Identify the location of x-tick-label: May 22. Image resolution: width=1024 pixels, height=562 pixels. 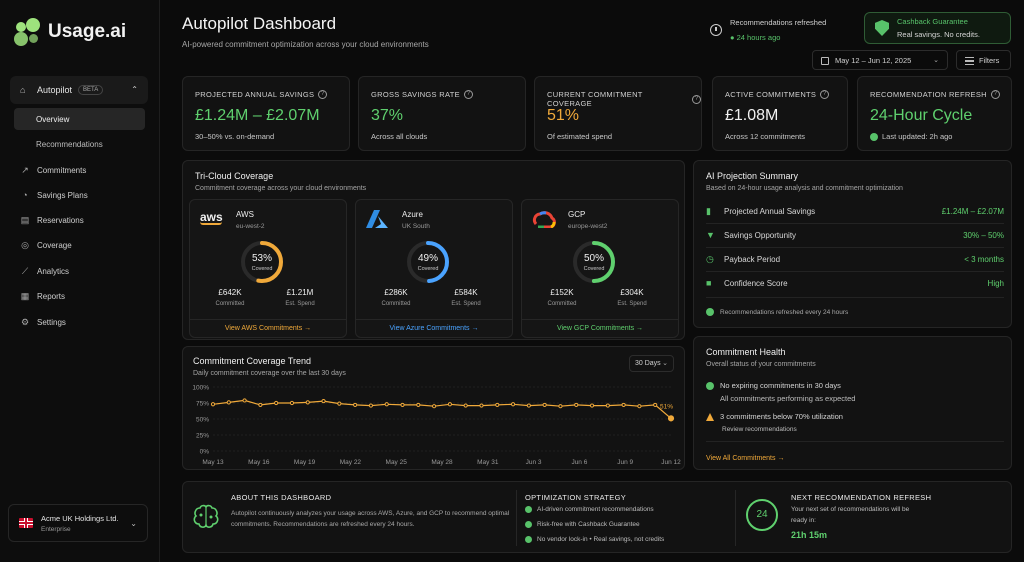
(351, 462).